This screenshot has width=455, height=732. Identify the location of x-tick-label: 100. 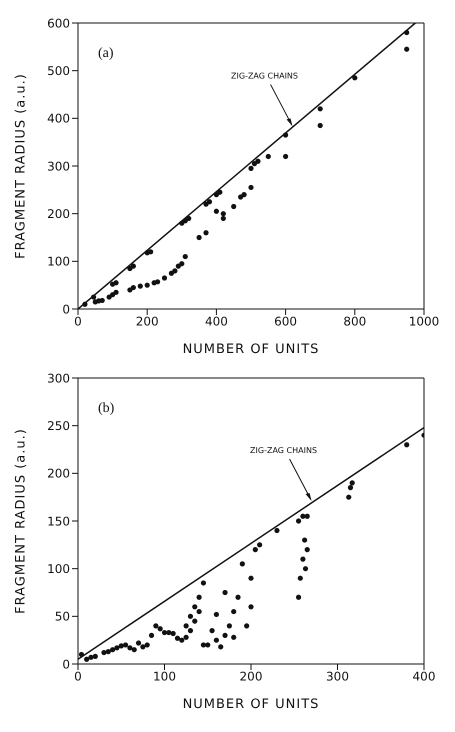
(164, 677).